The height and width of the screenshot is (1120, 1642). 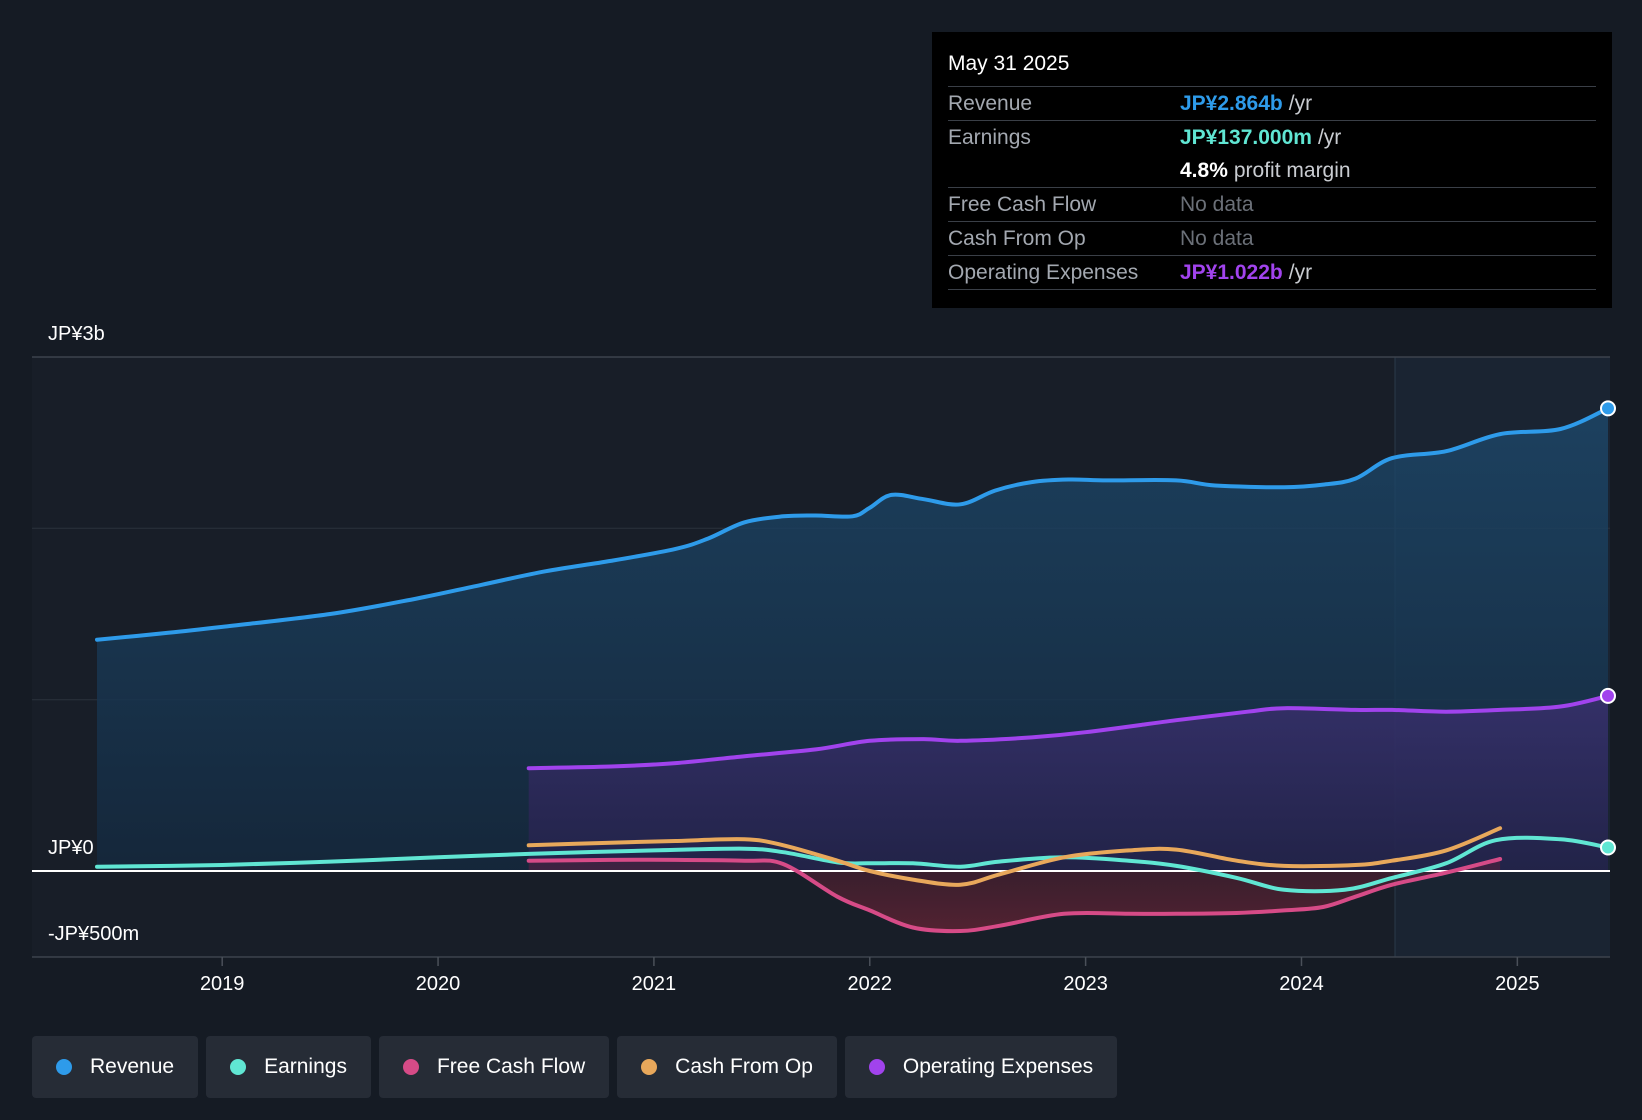 I want to click on tooltip-row-label: Revenue, so click(x=990, y=103).